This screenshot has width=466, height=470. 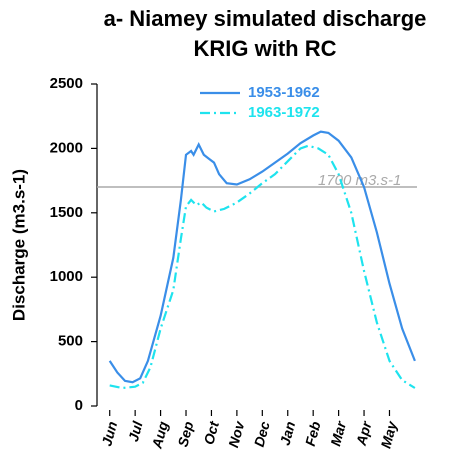 What do you see at coordinates (284, 112) in the screenshot?
I see `legend-label: 1963-1972` at bounding box center [284, 112].